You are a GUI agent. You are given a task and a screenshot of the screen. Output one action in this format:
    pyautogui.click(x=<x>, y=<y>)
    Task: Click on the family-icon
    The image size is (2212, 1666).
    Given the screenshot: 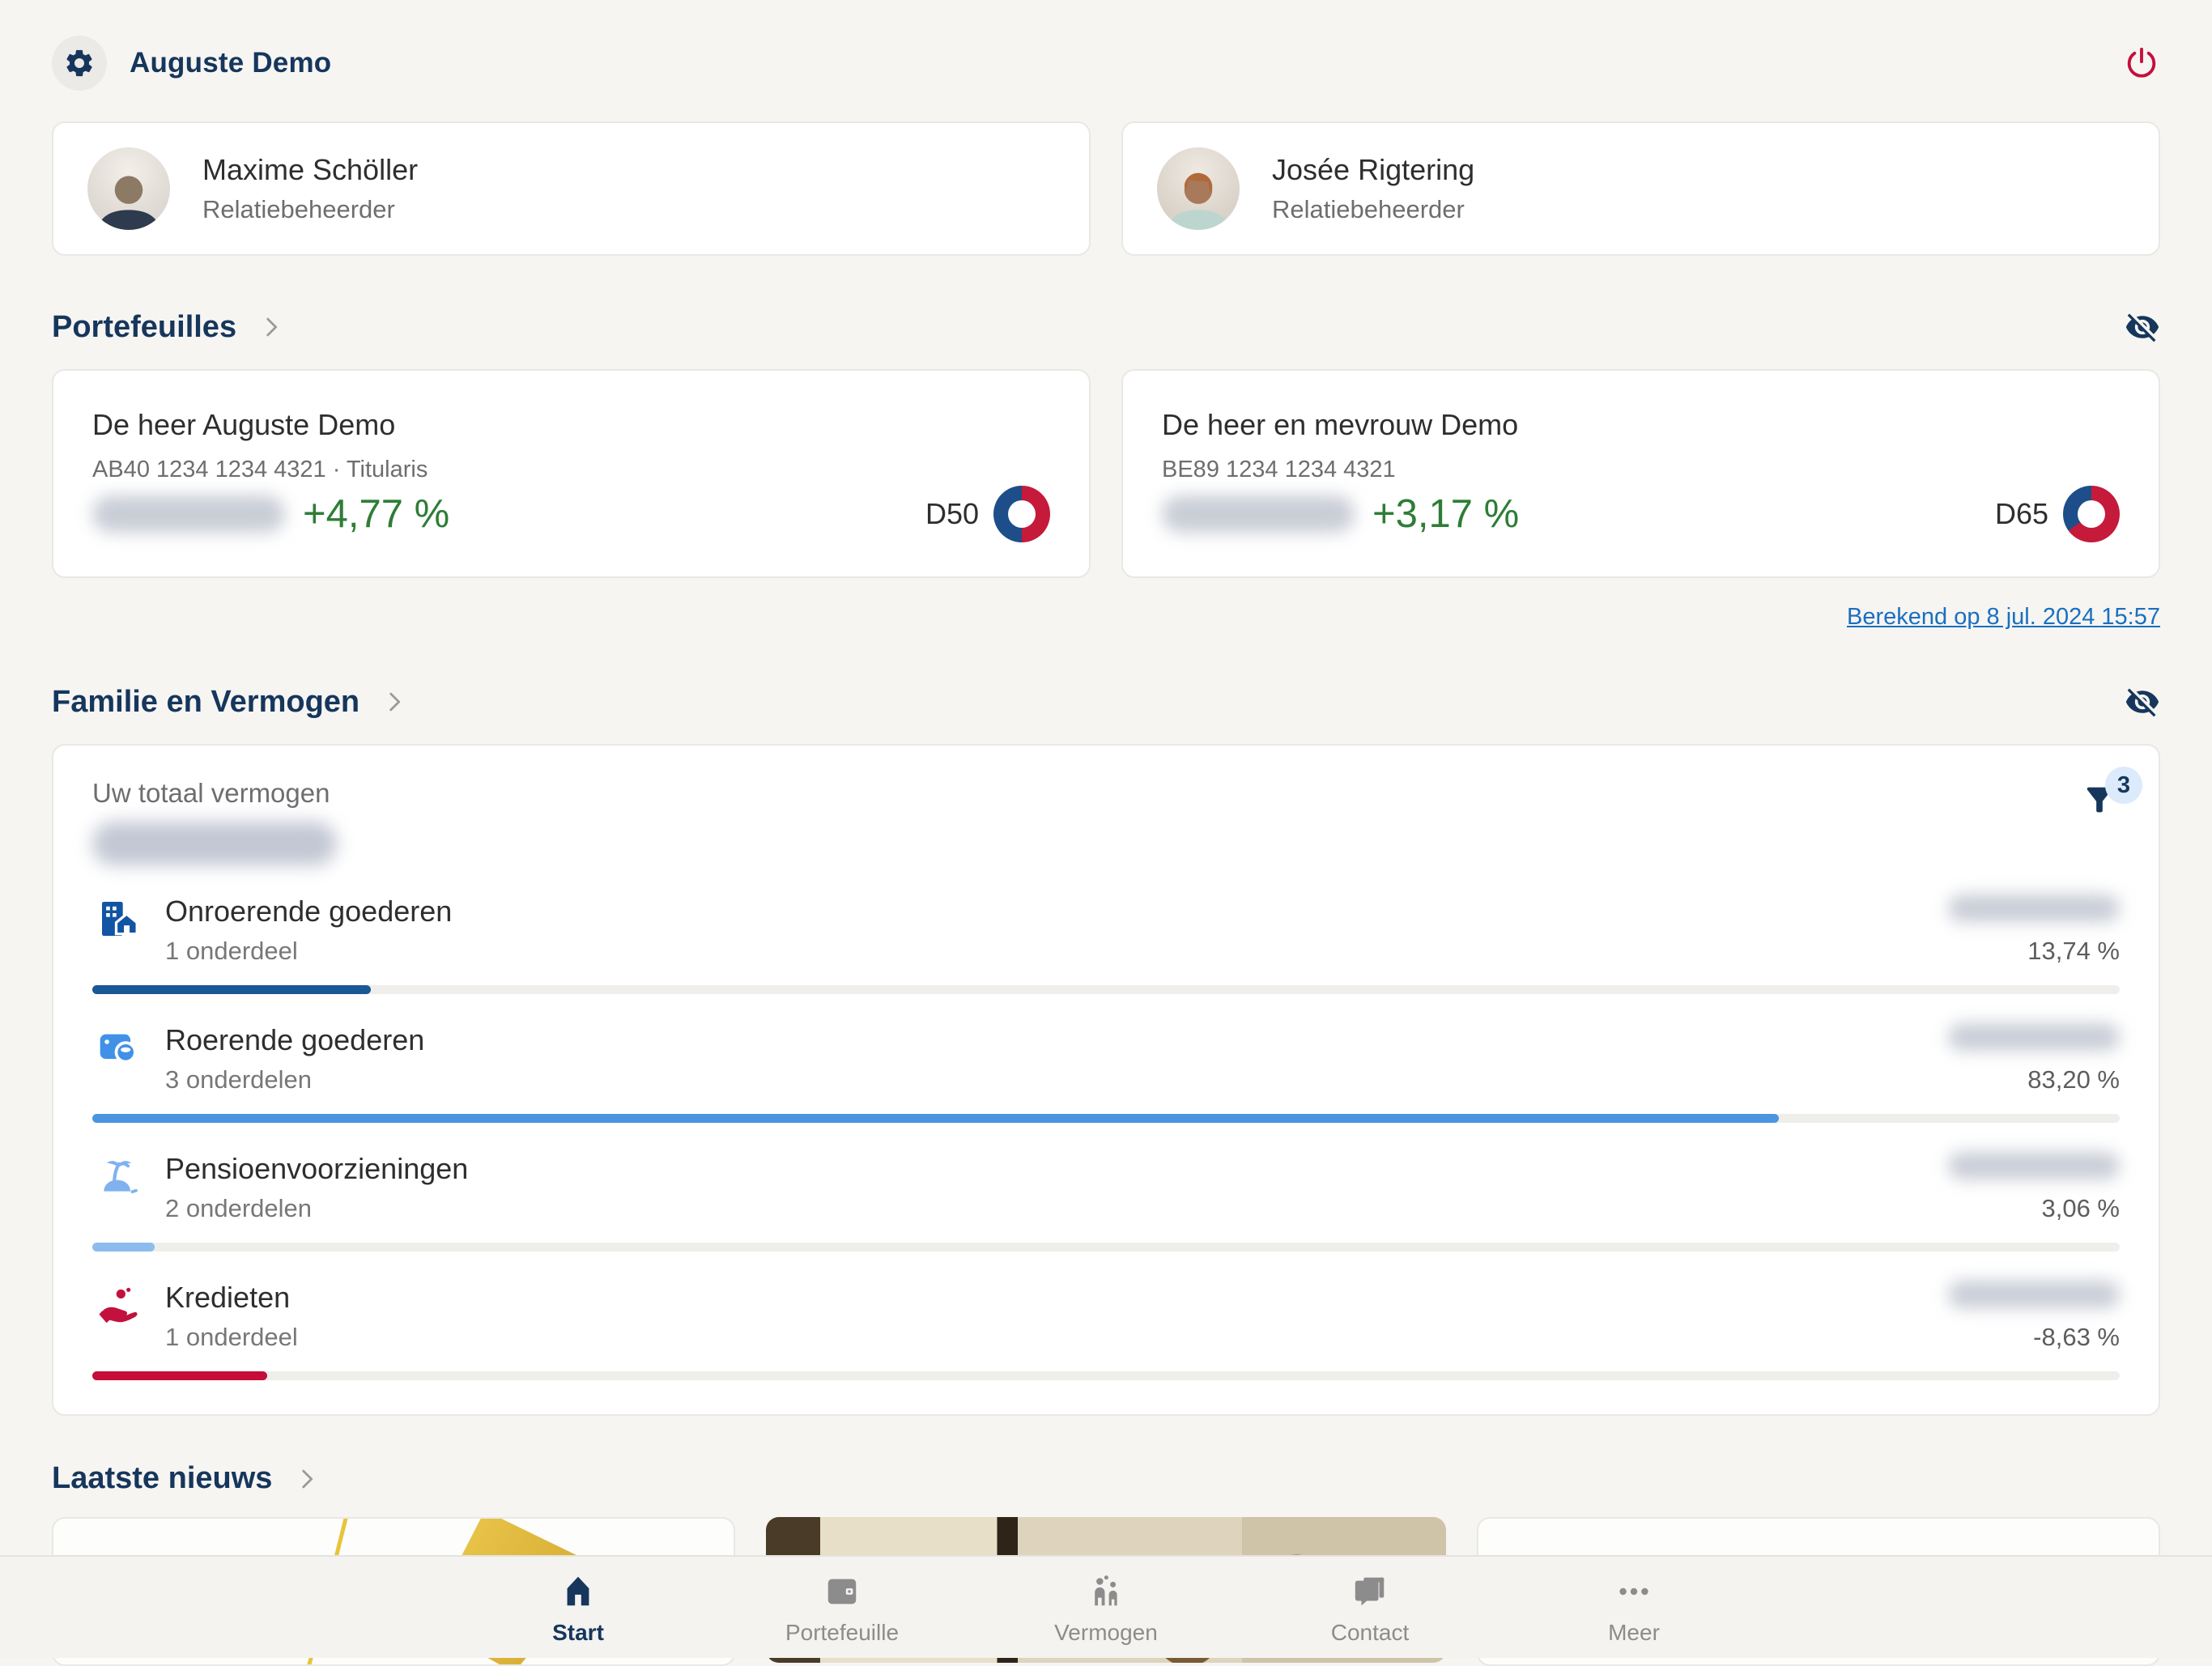 What is the action you would take?
    pyautogui.click(x=1106, y=1591)
    